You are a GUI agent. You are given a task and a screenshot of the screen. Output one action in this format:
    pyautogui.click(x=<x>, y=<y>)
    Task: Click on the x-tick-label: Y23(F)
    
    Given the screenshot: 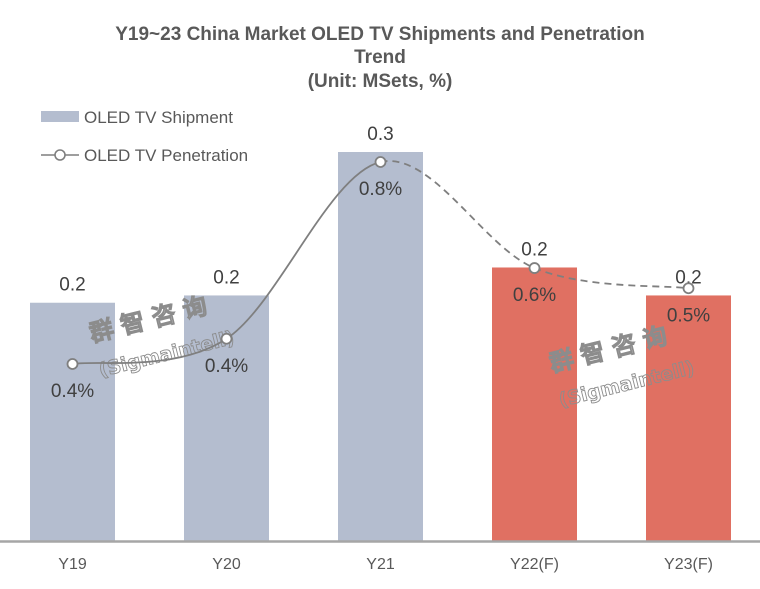 What is the action you would take?
    pyautogui.click(x=688, y=564)
    